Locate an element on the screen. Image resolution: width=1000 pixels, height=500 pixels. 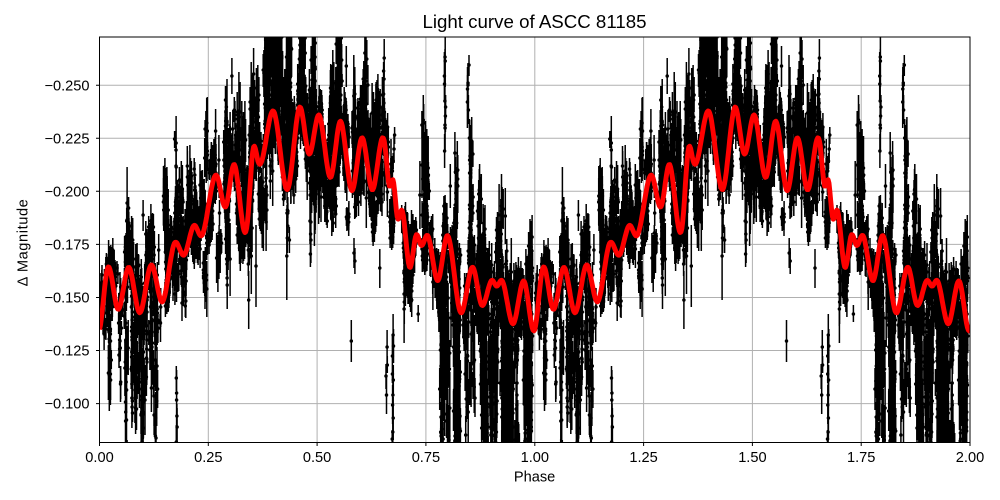
svg-text: 0.00 is located at coordinates (99, 458).